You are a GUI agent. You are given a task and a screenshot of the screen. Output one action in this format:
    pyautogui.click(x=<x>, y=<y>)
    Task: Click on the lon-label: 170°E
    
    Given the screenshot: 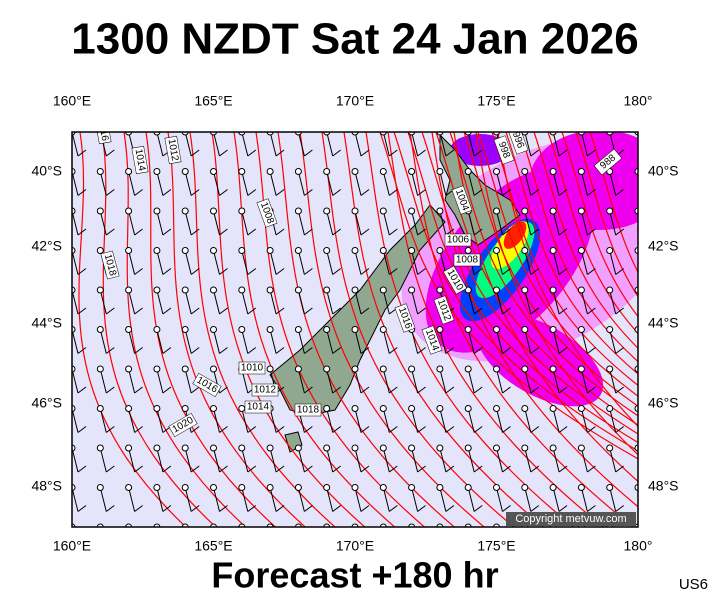 What is the action you would take?
    pyautogui.click(x=355, y=101)
    